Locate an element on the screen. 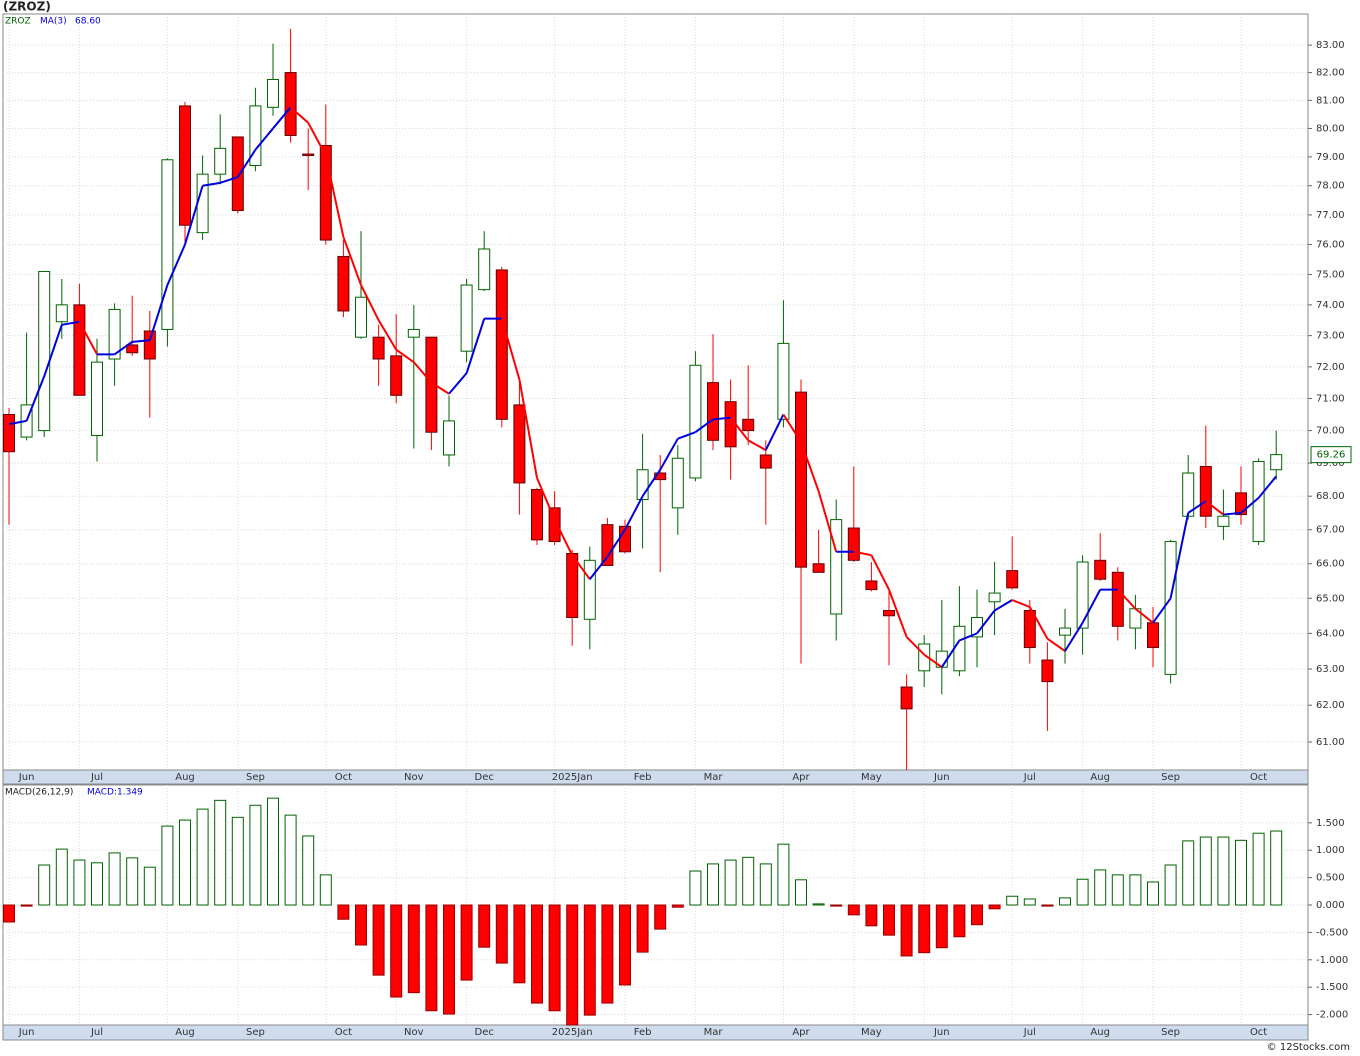 This screenshot has width=1360, height=1056. x-tick-label: Aug is located at coordinates (1100, 1032).